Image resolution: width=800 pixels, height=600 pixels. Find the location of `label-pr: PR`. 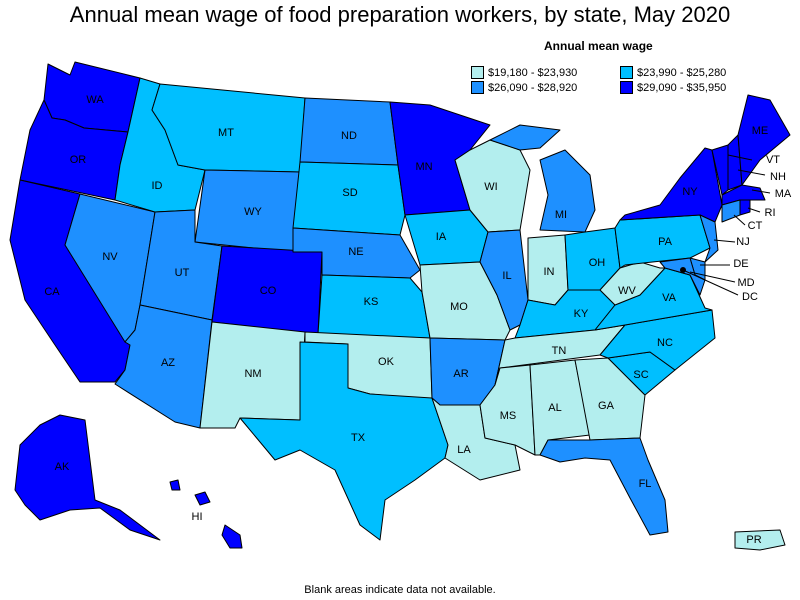

label-pr: PR is located at coordinates (753, 540).